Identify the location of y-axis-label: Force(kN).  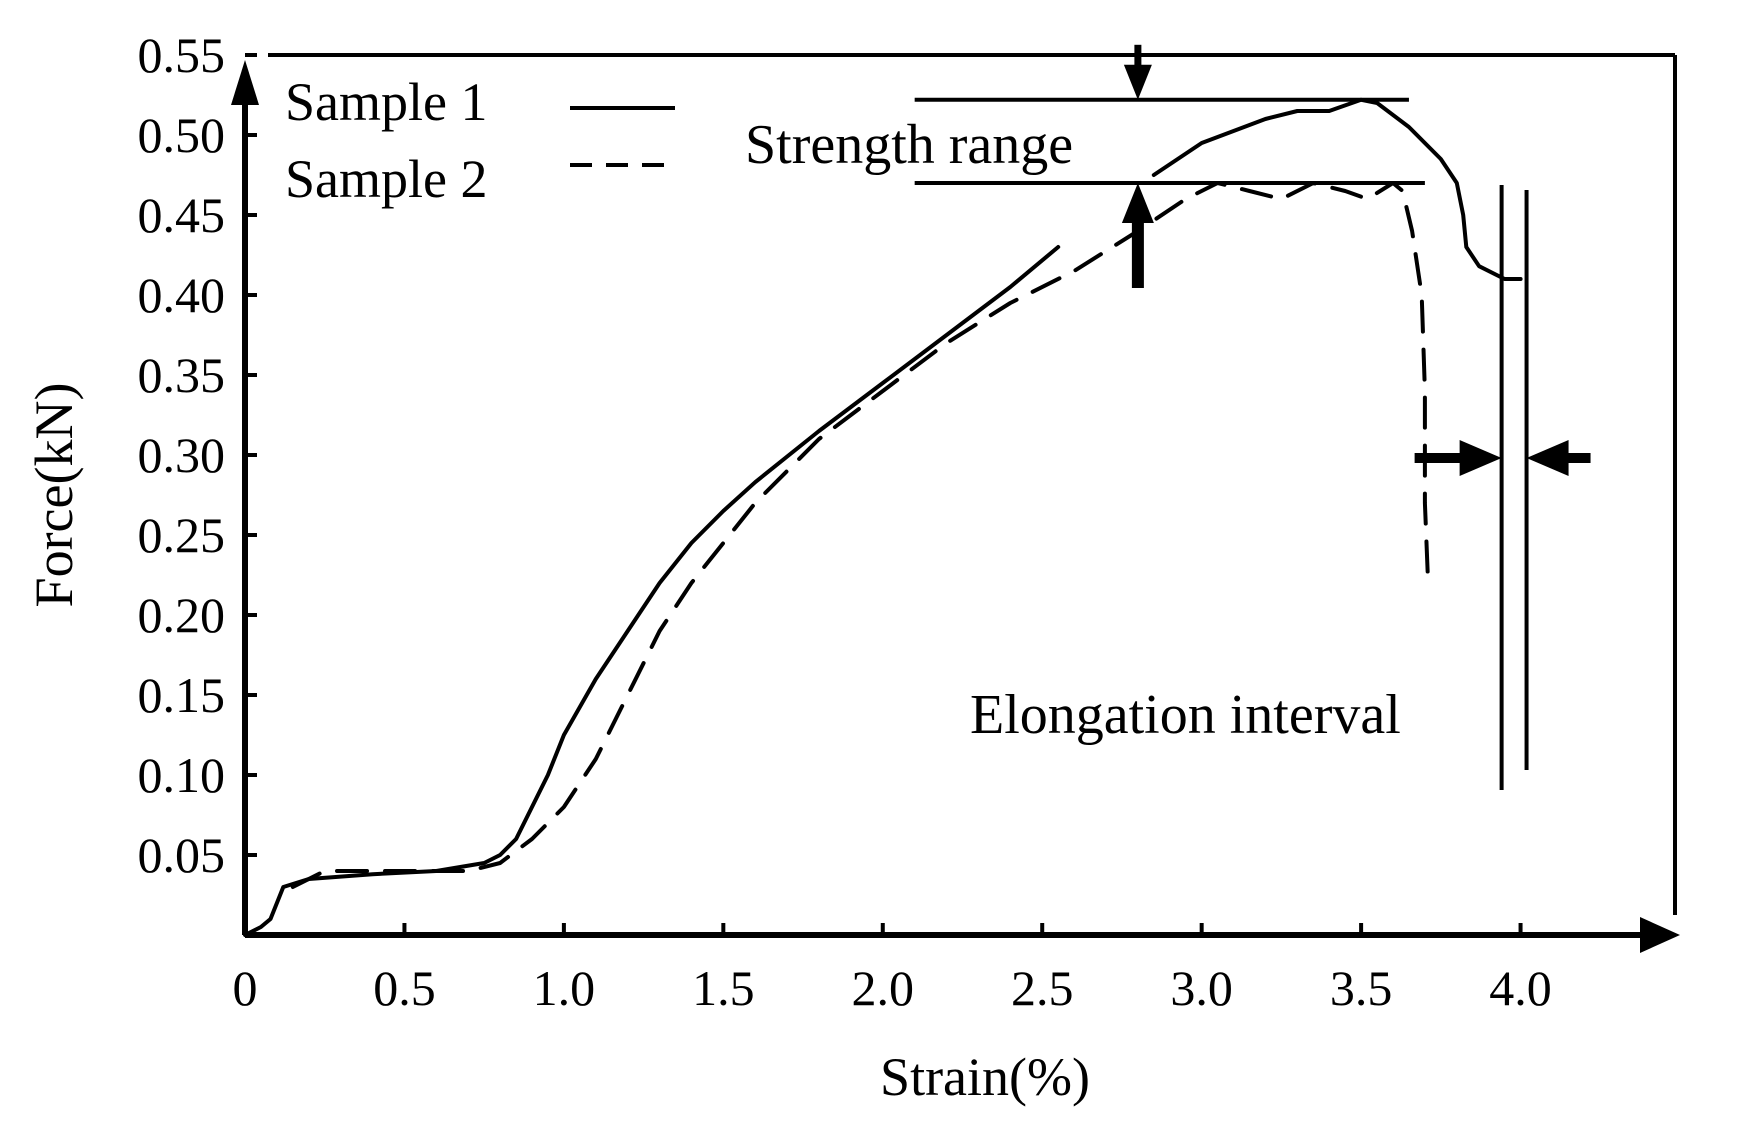
(54, 495).